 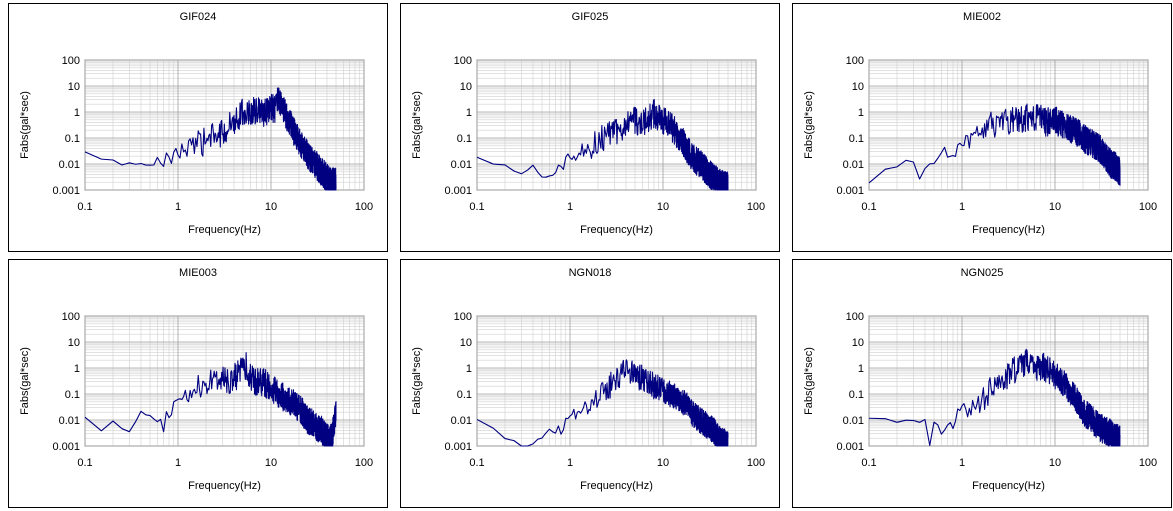 I want to click on chart-title: MIE002, so click(x=982, y=17).